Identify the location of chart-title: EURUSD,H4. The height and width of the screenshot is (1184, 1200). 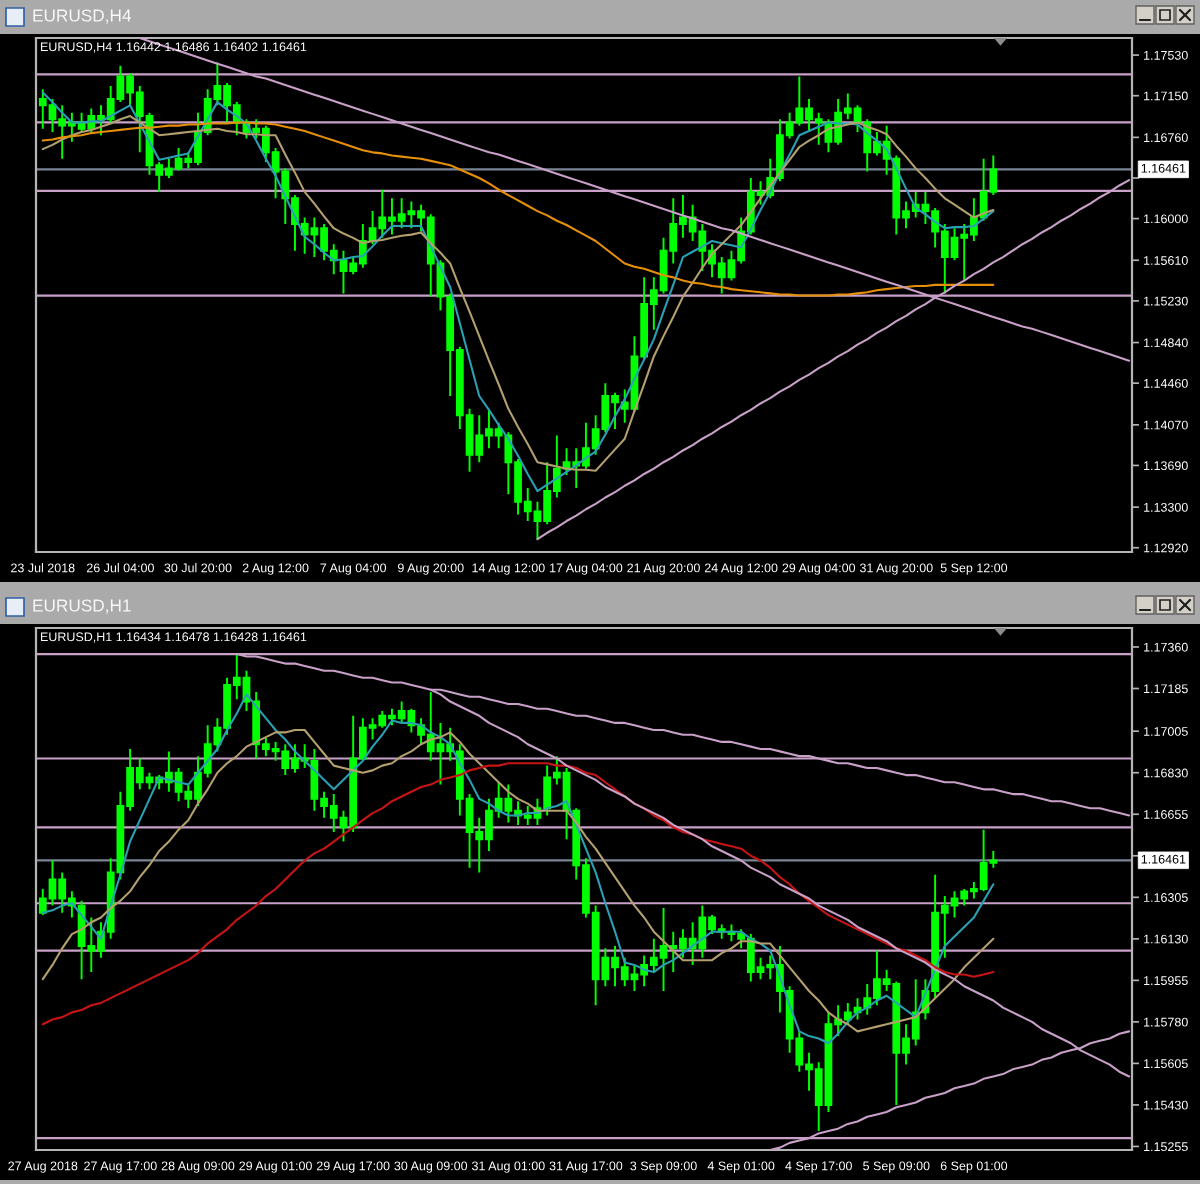
(82, 16).